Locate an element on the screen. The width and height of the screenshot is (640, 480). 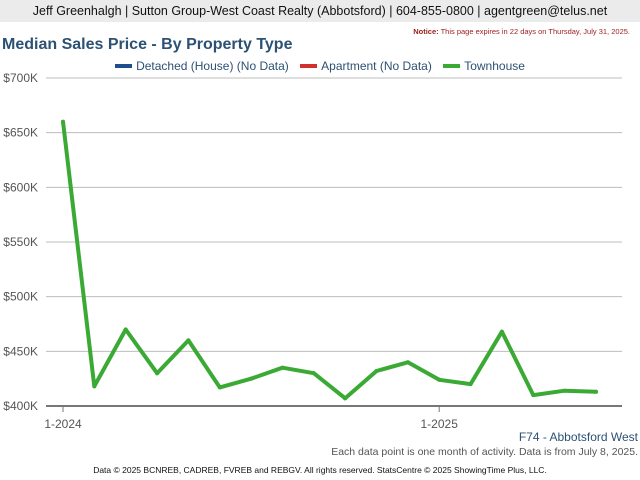
legend-label-detached: Detached (House) (No Data) is located at coordinates (212, 66).